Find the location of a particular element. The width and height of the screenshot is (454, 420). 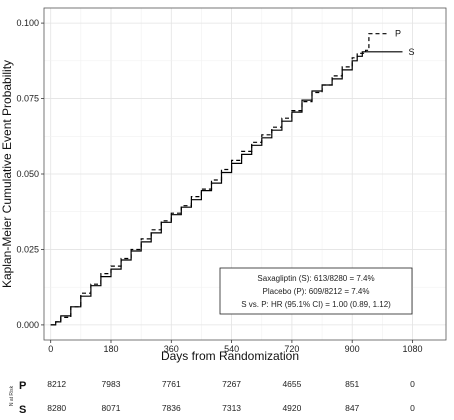

risk-value: 8280 is located at coordinates (56, 408).